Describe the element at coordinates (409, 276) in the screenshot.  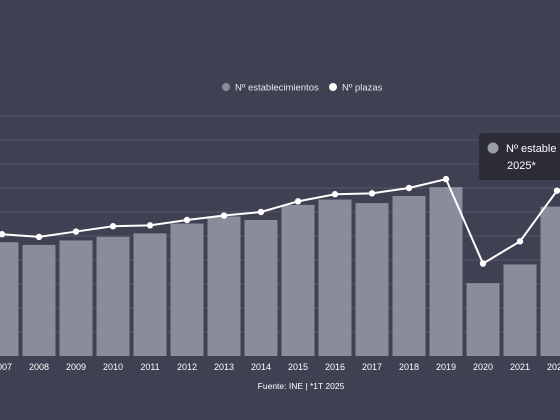
I see `bar-2018` at that location.